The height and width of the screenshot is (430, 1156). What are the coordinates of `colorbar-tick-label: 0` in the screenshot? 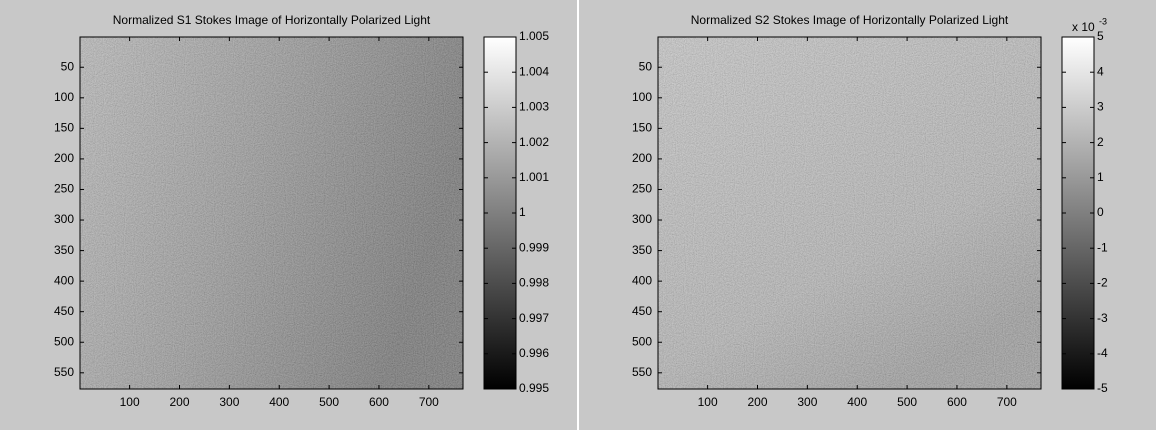 It's located at (1100, 212).